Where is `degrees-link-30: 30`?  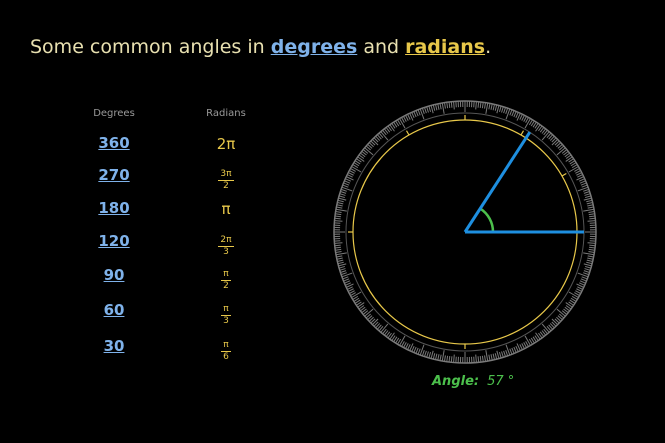 degrees-link-30: 30 is located at coordinates (114, 346).